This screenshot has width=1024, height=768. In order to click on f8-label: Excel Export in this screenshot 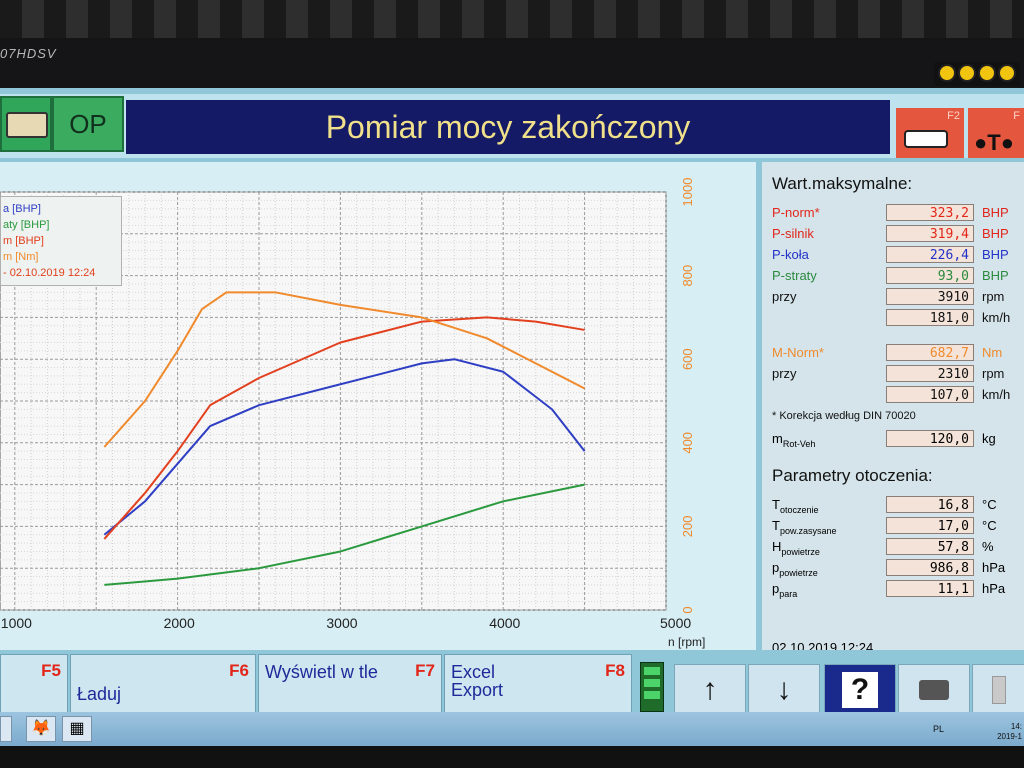, I will do `click(477, 681)`.